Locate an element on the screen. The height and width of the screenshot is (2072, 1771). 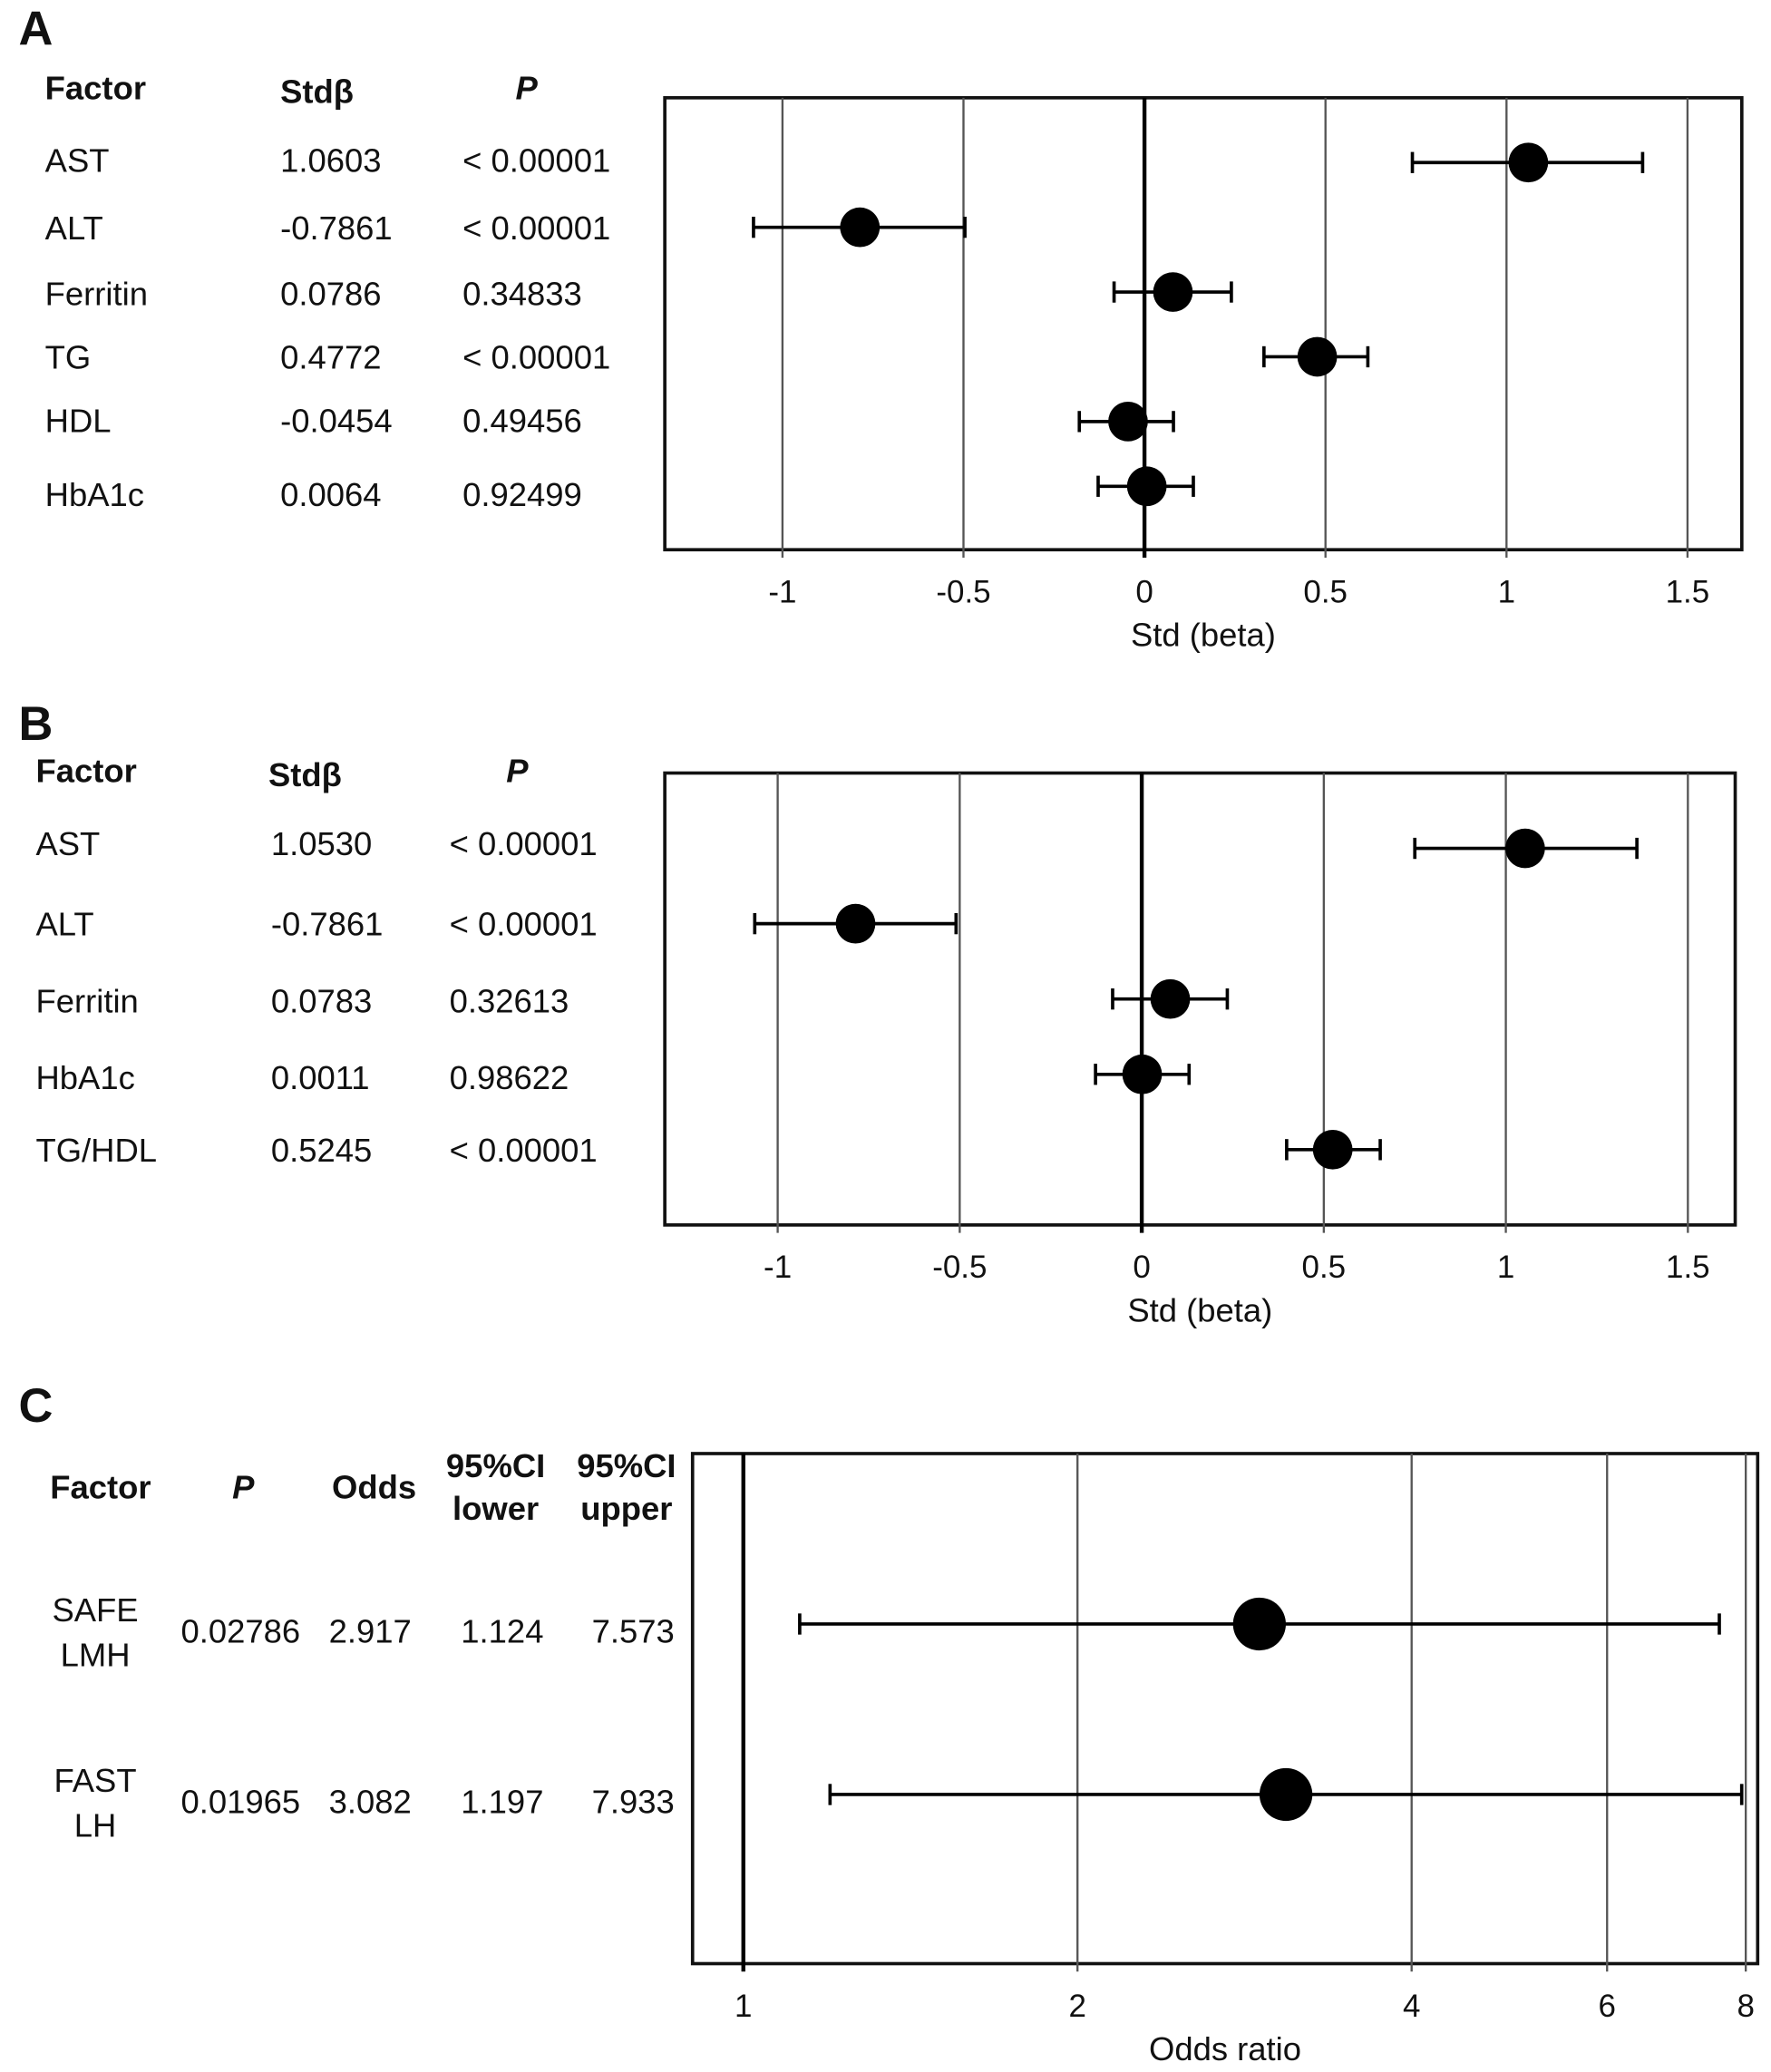
row-std-beta: 0.0011 is located at coordinates (321, 1077).